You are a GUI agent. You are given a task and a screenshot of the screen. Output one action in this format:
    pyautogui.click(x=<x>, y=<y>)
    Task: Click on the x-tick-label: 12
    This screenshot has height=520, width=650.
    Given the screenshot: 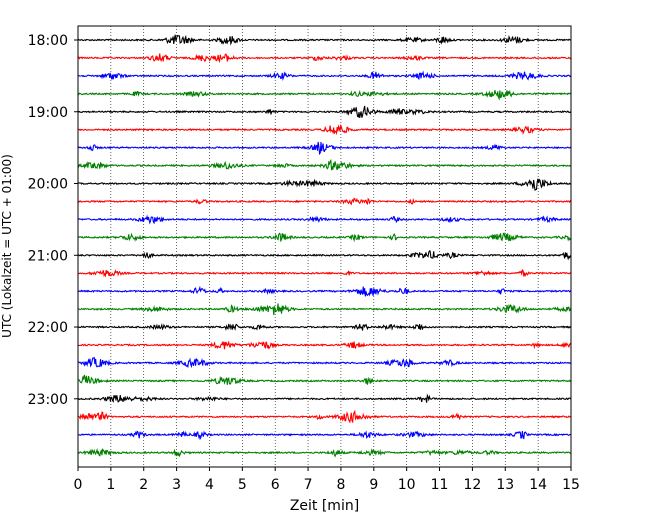 What is the action you would take?
    pyautogui.click(x=472, y=485)
    